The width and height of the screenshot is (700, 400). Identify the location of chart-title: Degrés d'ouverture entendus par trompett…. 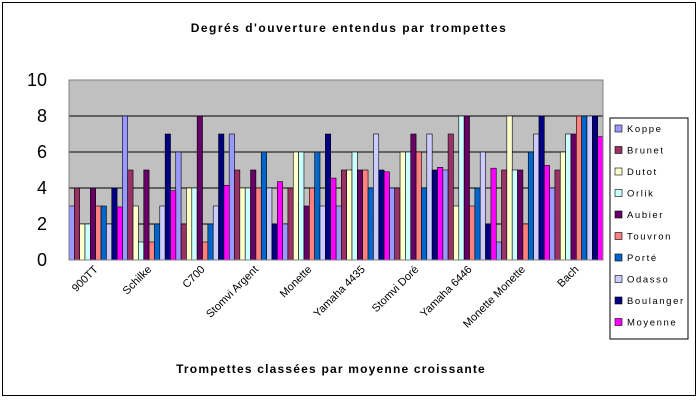
(349, 28).